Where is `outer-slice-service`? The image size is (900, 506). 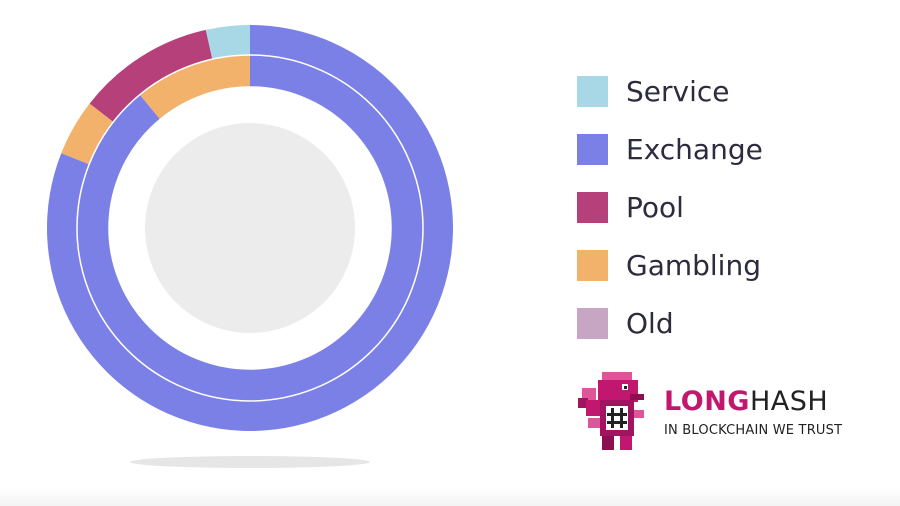 outer-slice-service is located at coordinates (227, 42).